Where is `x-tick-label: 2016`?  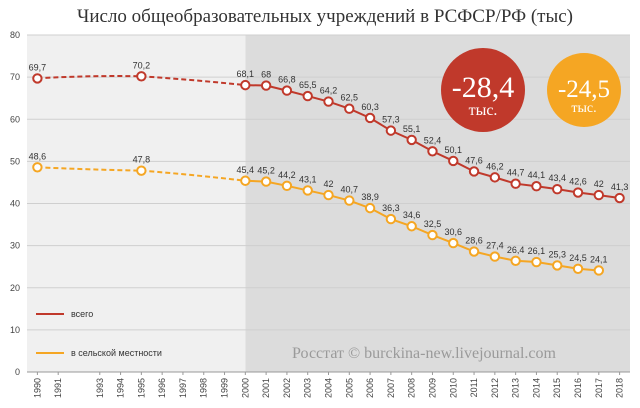
x-tick-label: 2016 is located at coordinates (578, 388).